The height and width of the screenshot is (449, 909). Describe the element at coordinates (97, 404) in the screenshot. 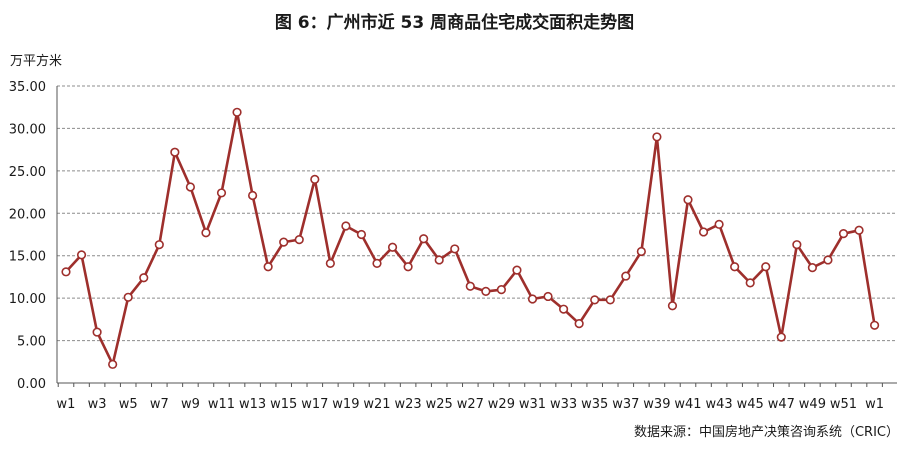

I see `x-tick-label: w3` at that location.